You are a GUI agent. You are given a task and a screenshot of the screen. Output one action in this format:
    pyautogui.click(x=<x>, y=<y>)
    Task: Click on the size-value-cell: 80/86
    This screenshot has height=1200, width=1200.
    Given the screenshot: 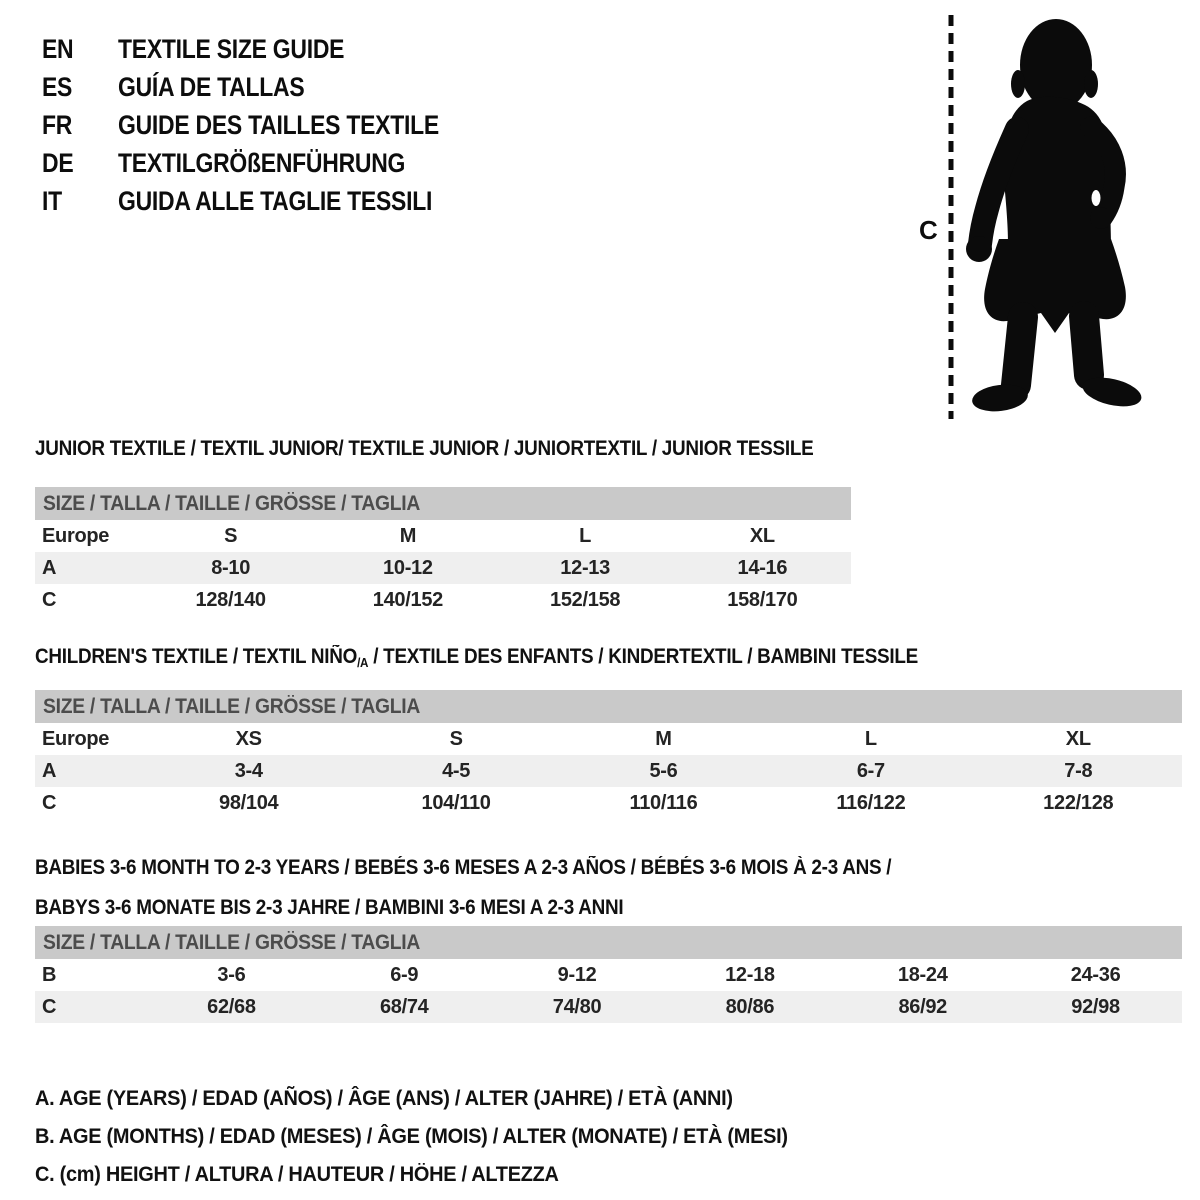 What is the action you would take?
    pyautogui.click(x=750, y=1006)
    